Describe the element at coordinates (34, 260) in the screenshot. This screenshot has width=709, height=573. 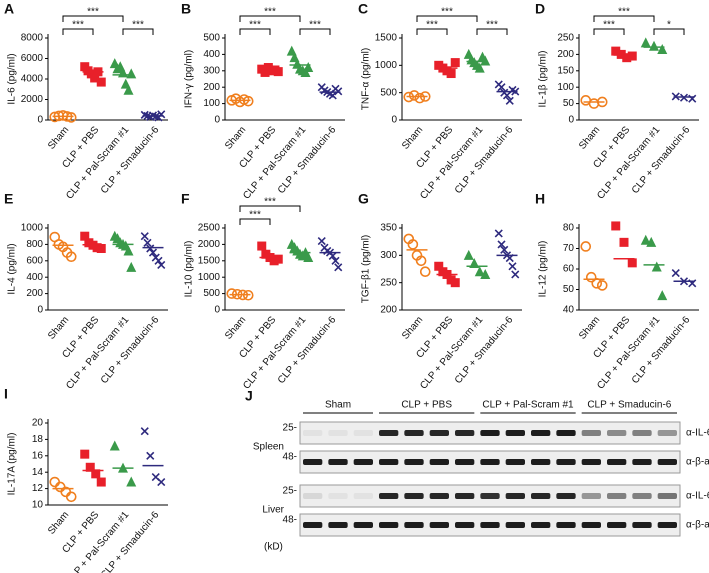
I see `y-tick-label: 600` at that location.